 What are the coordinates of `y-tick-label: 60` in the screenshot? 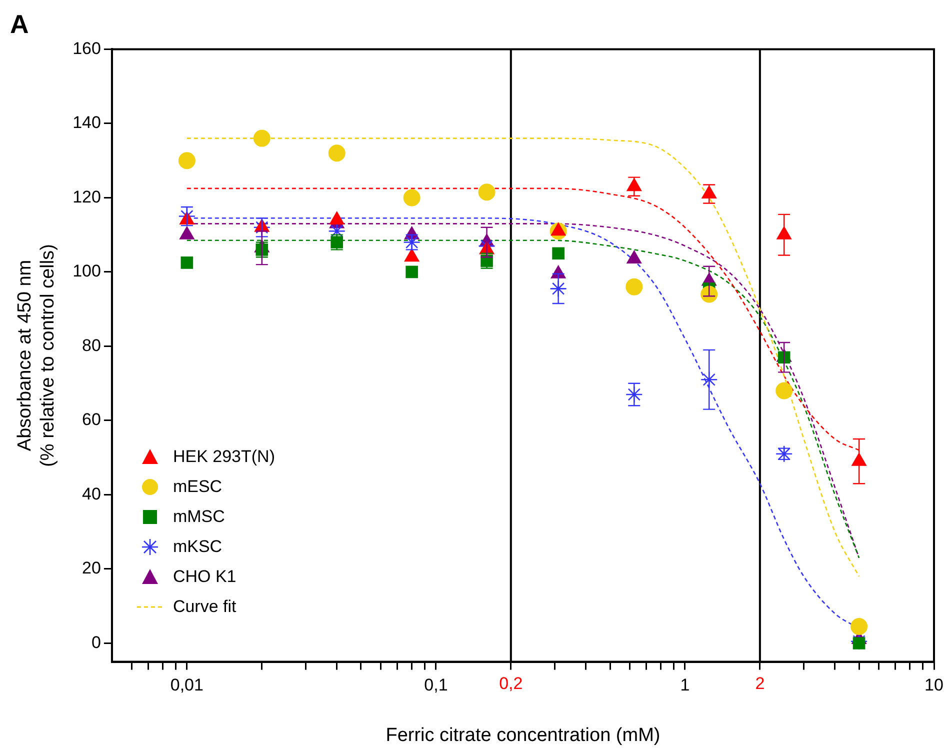 It's located at (91, 420).